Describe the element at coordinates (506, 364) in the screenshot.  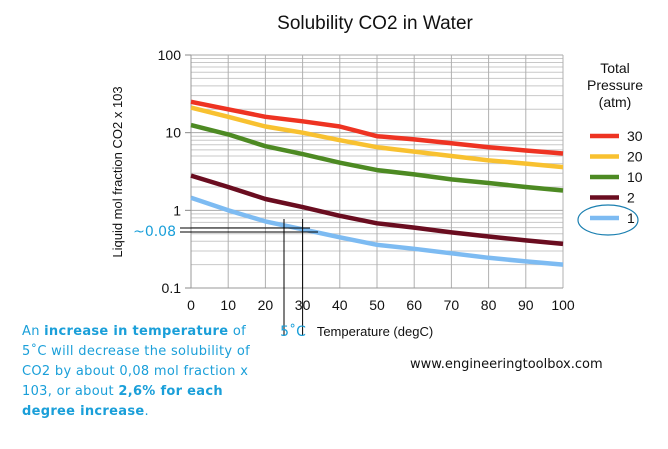
I see `watermark-url: www.engineeringtoolbox.com` at that location.